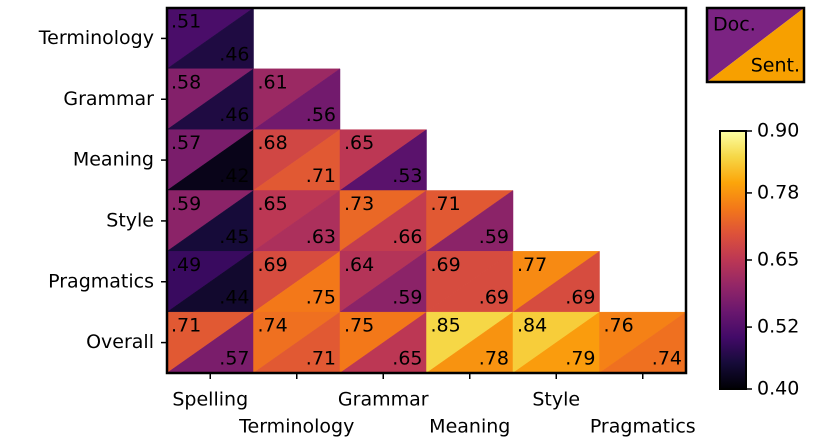 This screenshot has height=437, width=819. Describe the element at coordinates (321, 115) in the screenshot. I see `value-label: .56` at that location.